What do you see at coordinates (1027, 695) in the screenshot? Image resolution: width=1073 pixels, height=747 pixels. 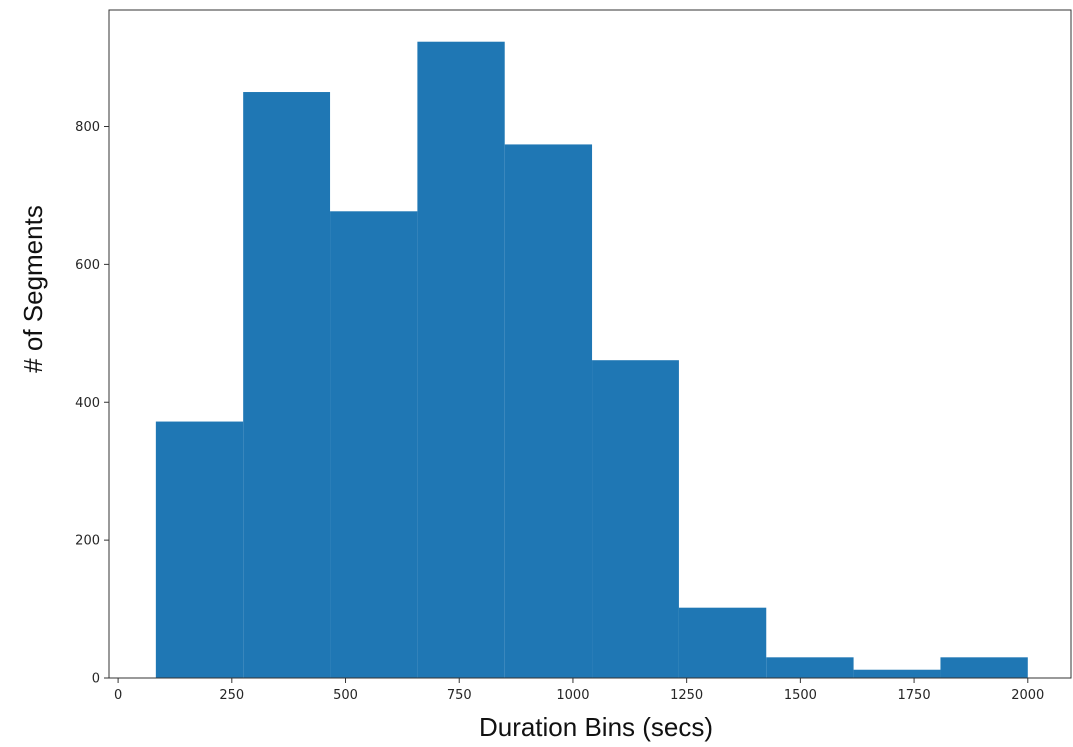 I see `x-tick-label: 2000` at bounding box center [1027, 695].